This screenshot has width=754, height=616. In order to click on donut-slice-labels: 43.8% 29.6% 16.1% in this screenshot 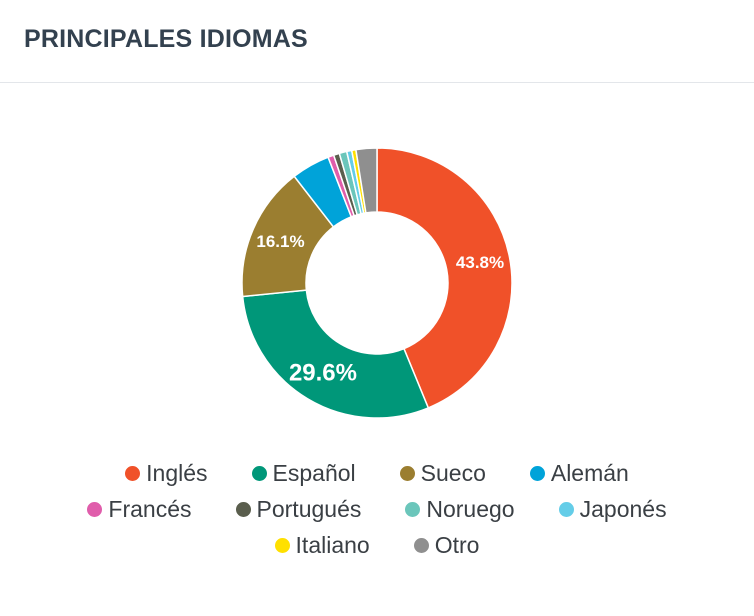, I will do `click(380, 309)`.